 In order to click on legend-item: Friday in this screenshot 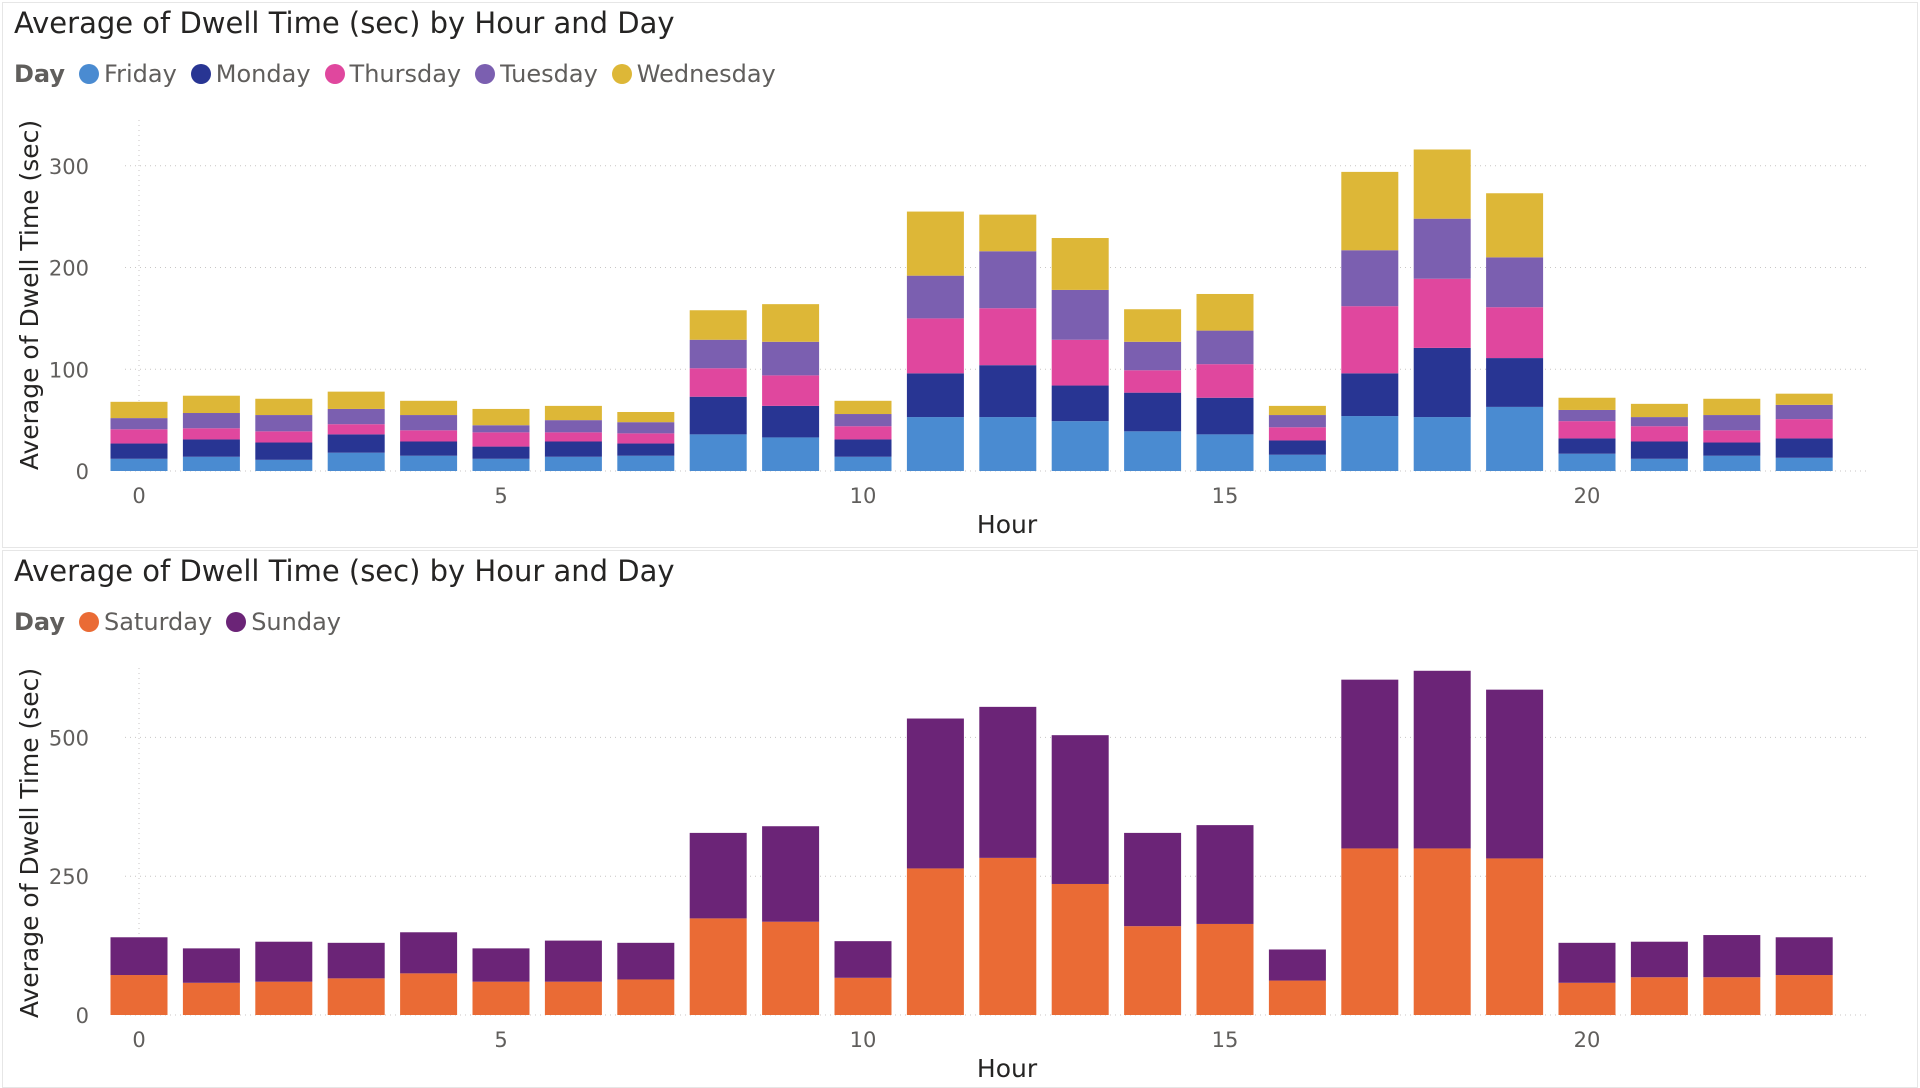, I will do `click(128, 74)`.